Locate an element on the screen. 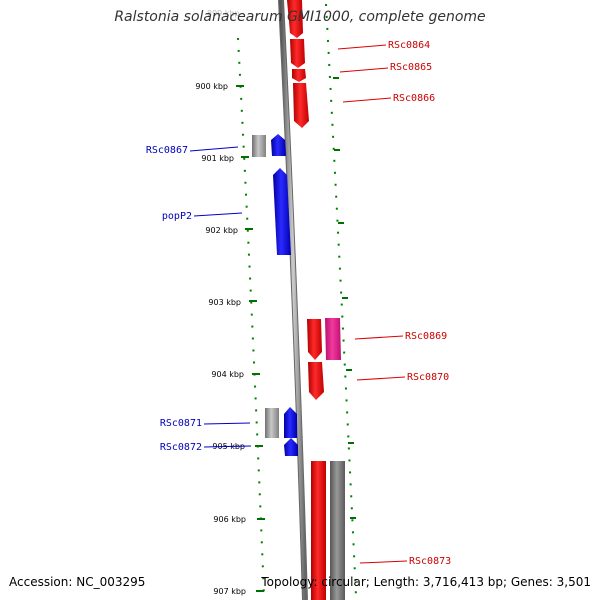  label-rsc0865: RSc0865 is located at coordinates (411, 67).